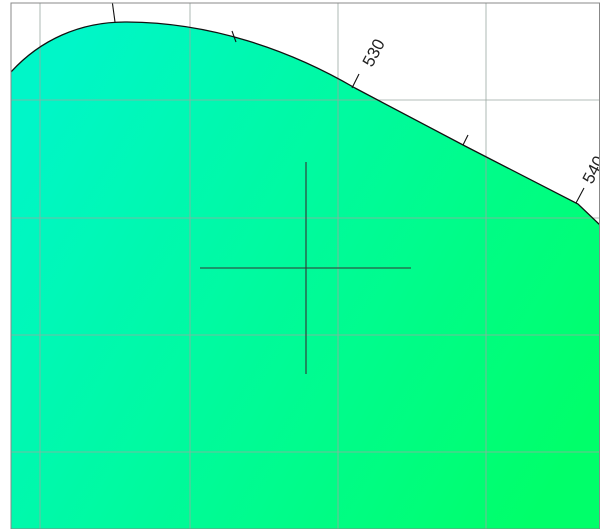 The width and height of the screenshot is (600, 529). What do you see at coordinates (589, 170) in the screenshot?
I see `locus-label-540: 540` at bounding box center [589, 170].